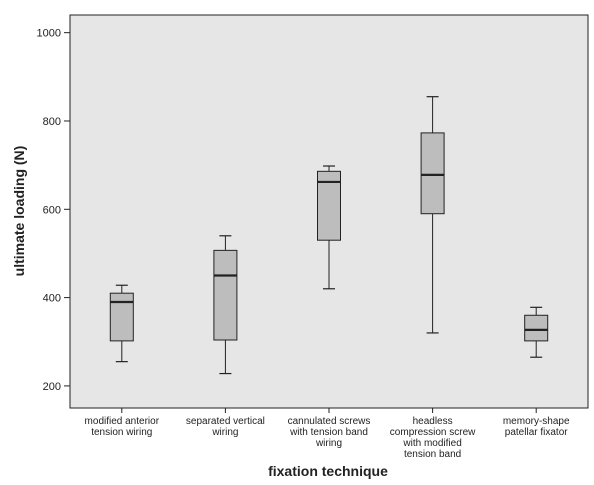 The height and width of the screenshot is (485, 594). Describe the element at coordinates (19, 211) in the screenshot. I see `y-axis-title: ultimate loading (N)` at that location.